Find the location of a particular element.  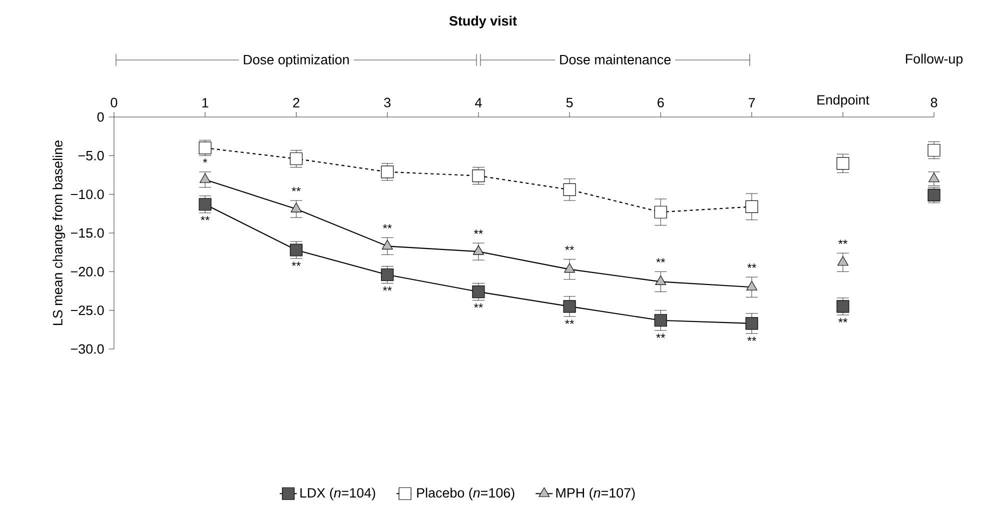

y-tick-label: 0 is located at coordinates (100, 117).